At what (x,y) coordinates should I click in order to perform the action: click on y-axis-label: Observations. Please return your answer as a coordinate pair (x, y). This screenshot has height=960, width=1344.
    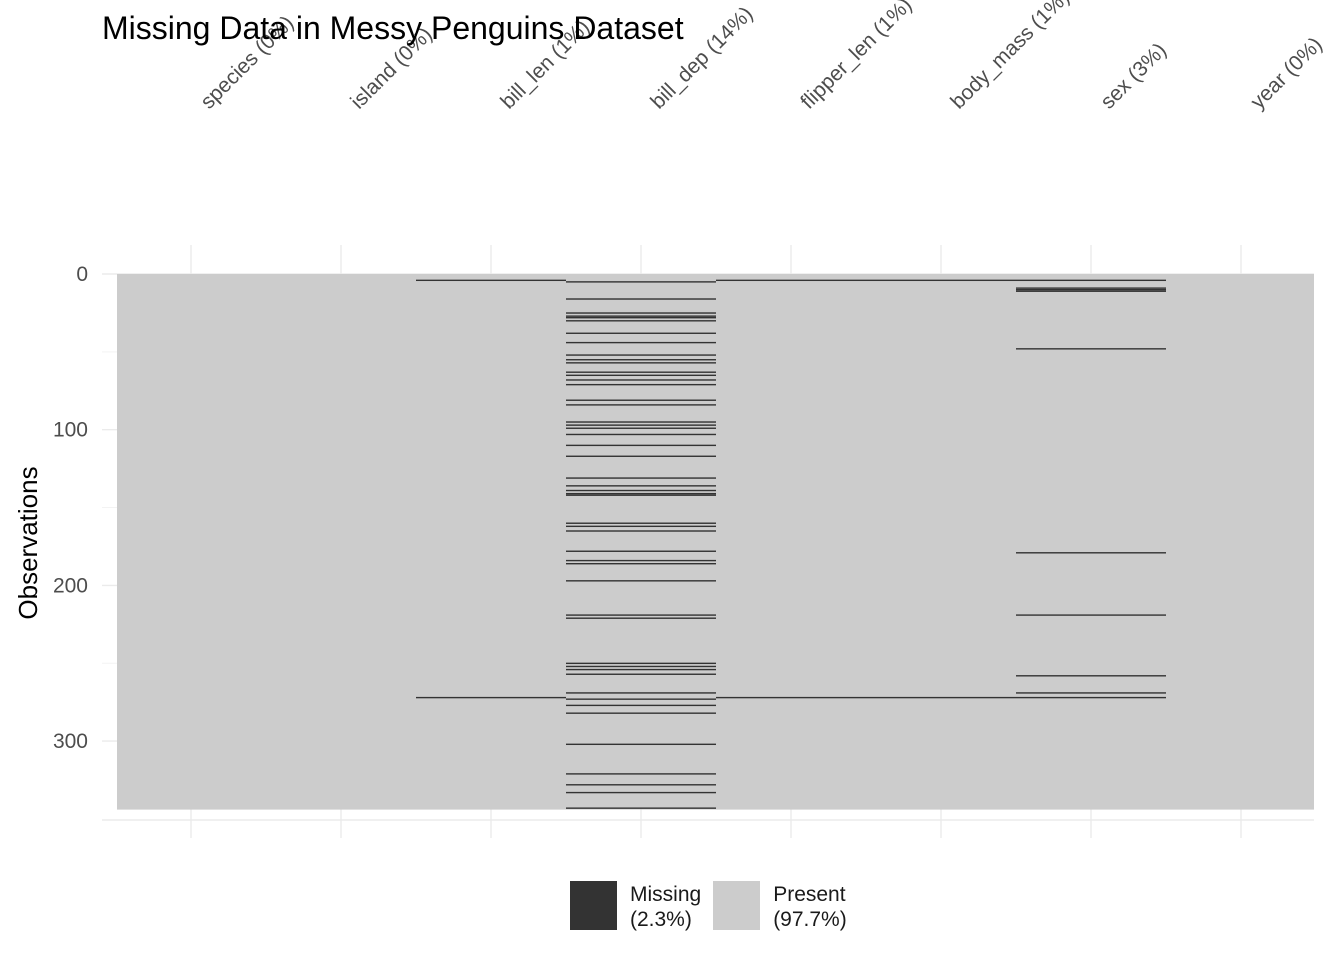
    Looking at the image, I should click on (28, 542).